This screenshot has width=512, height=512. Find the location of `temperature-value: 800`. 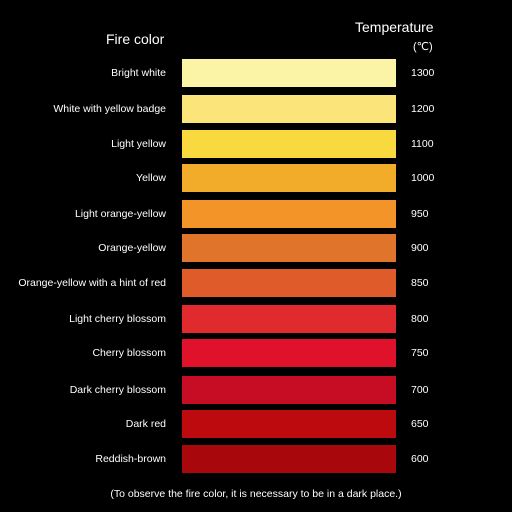

temperature-value: 800 is located at coordinates (420, 319).